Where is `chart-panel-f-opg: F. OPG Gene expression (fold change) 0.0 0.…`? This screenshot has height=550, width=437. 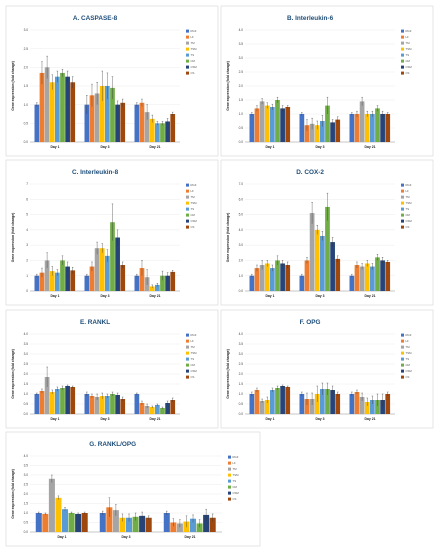
chart-panel-f-opg: F. OPG Gene expression (fold change) 0.0 0.… is located at coordinates (327, 369).